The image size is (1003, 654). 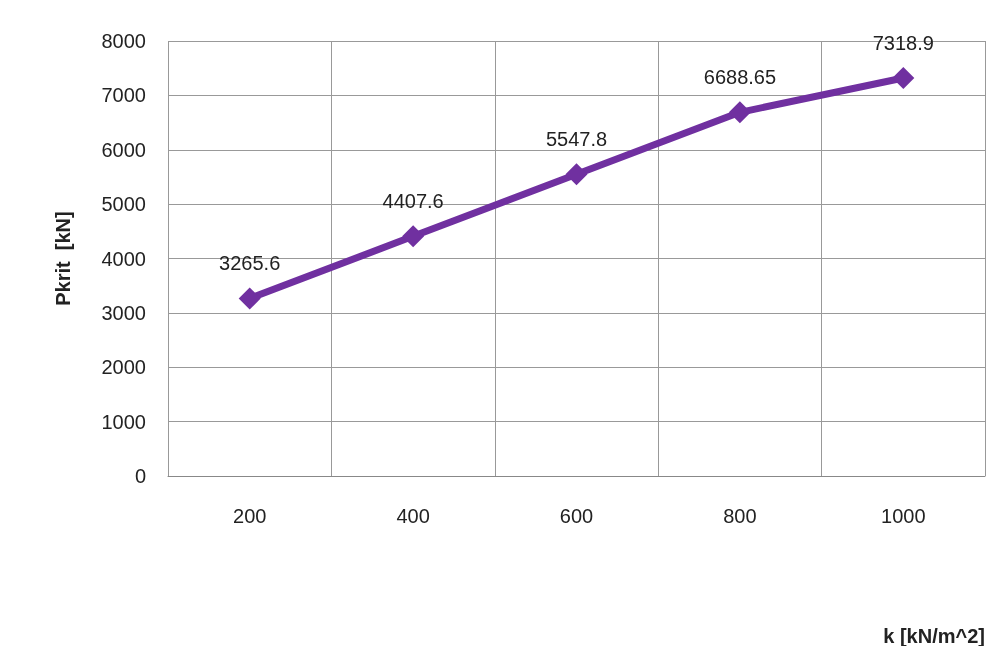 What do you see at coordinates (576, 139) in the screenshot?
I see `data-label: 5547.8` at bounding box center [576, 139].